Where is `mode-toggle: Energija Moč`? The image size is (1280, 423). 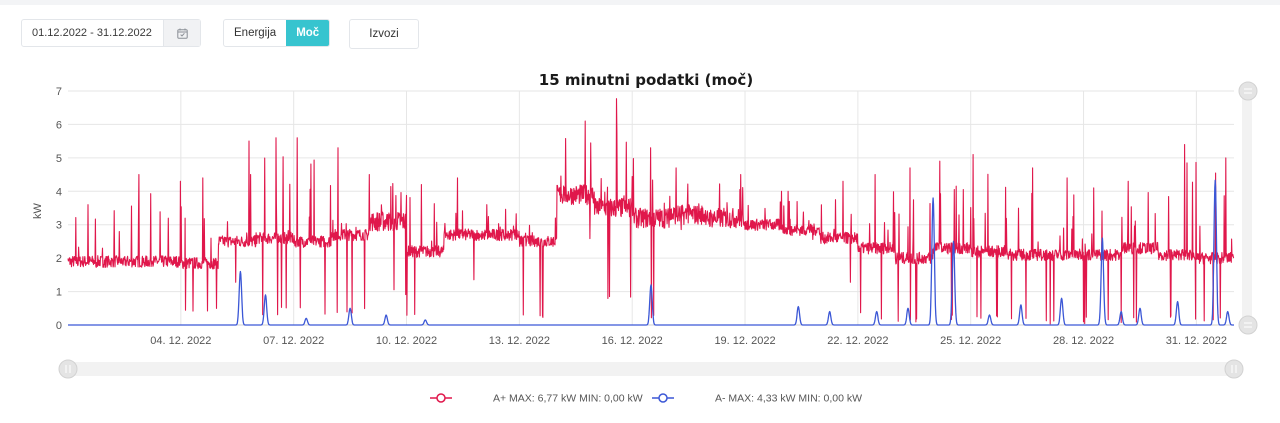
mode-toggle: Energija Moč is located at coordinates (277, 33).